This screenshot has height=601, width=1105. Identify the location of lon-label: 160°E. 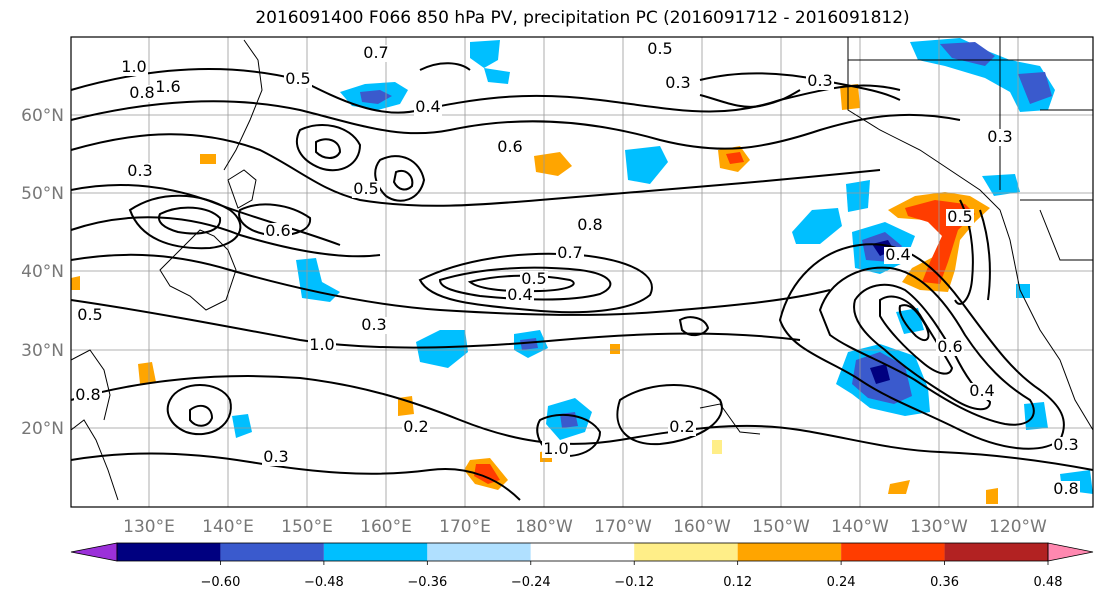
(386, 527).